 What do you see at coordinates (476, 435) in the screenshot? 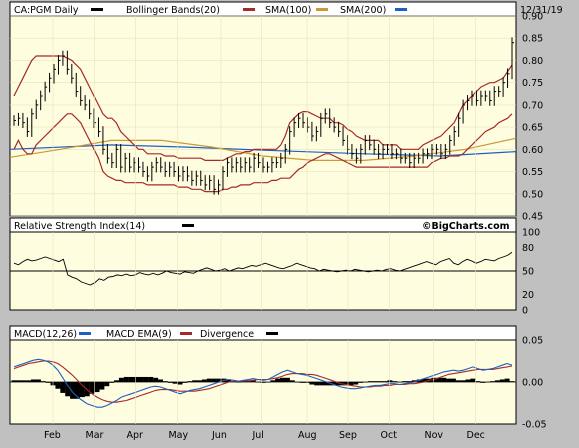
I see `x-month-label: Dec` at bounding box center [476, 435].